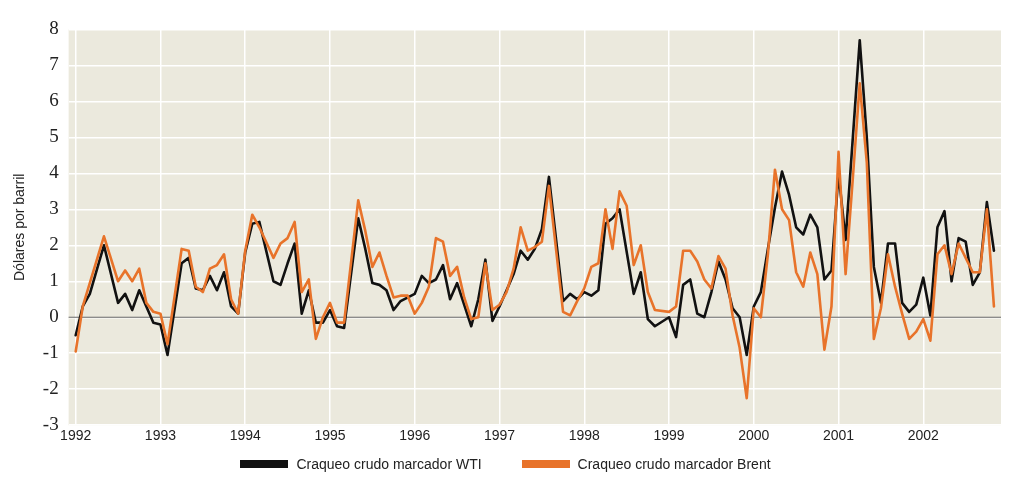 This screenshot has width=1011, height=486. I want to click on y-tick-label: 1, so click(54, 280).